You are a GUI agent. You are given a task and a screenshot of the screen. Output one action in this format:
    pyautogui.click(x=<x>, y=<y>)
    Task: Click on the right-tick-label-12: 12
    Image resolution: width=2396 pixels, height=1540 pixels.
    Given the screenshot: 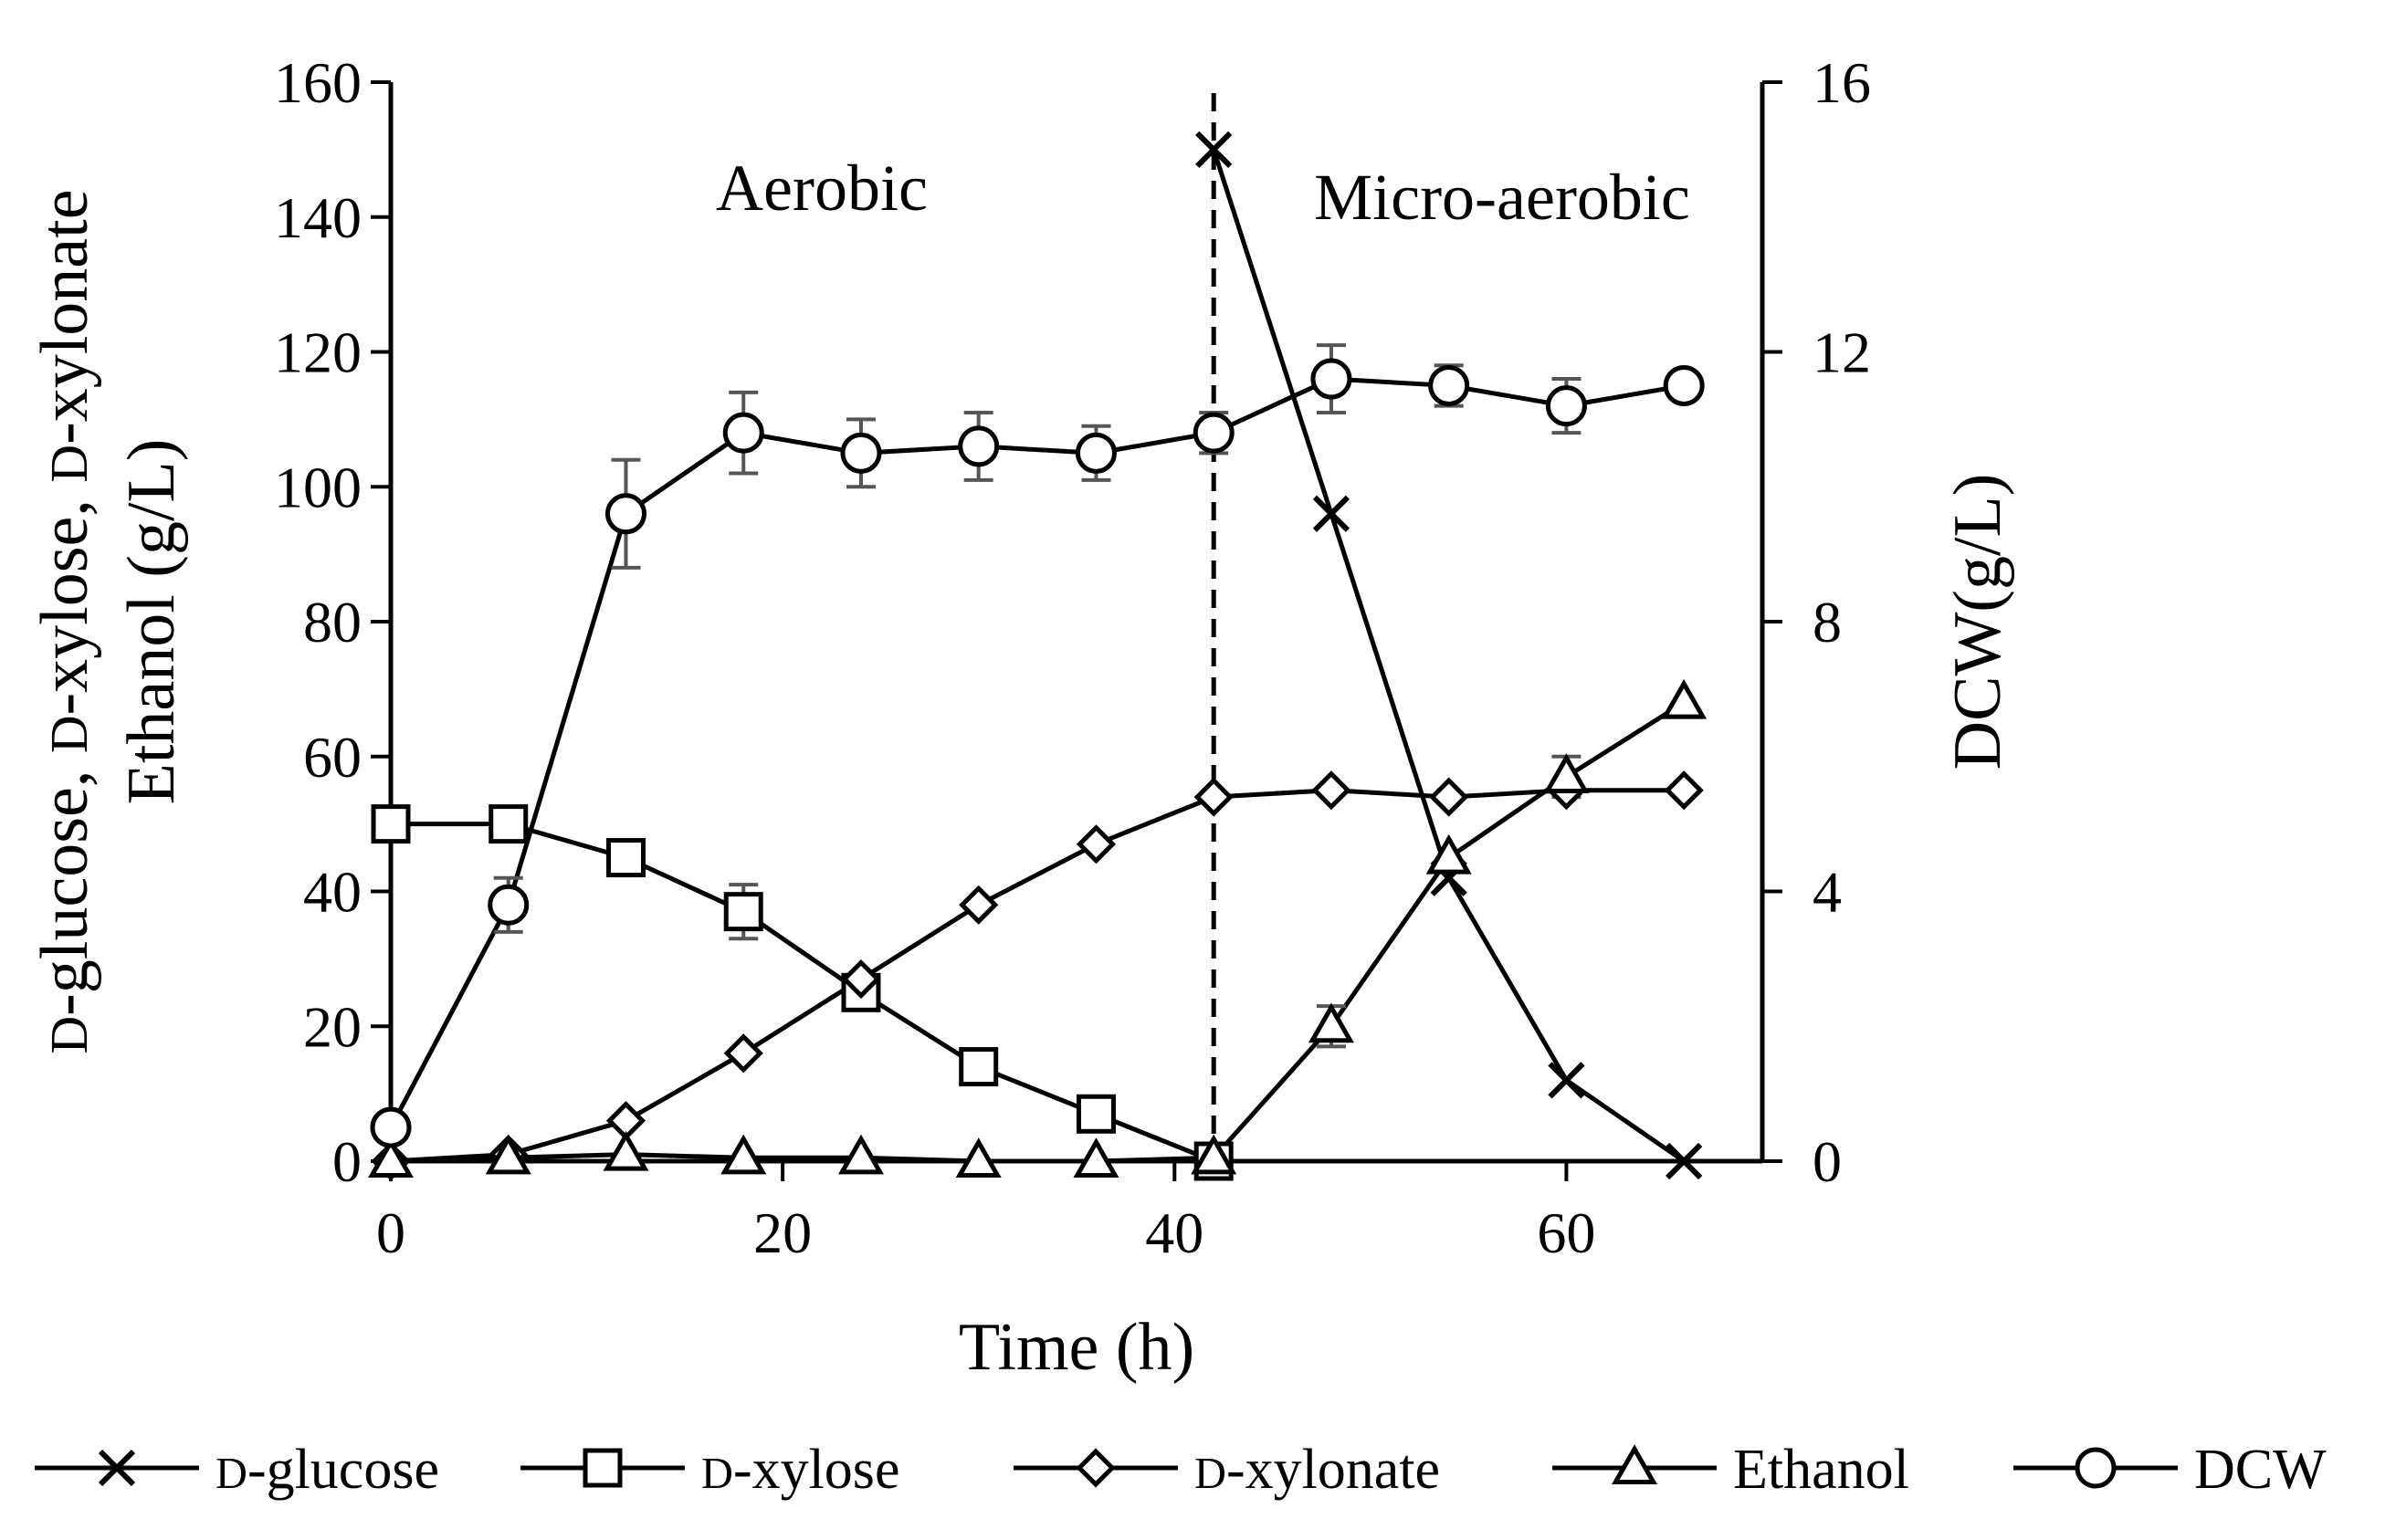 What is the action you would take?
    pyautogui.click(x=1842, y=352)
    